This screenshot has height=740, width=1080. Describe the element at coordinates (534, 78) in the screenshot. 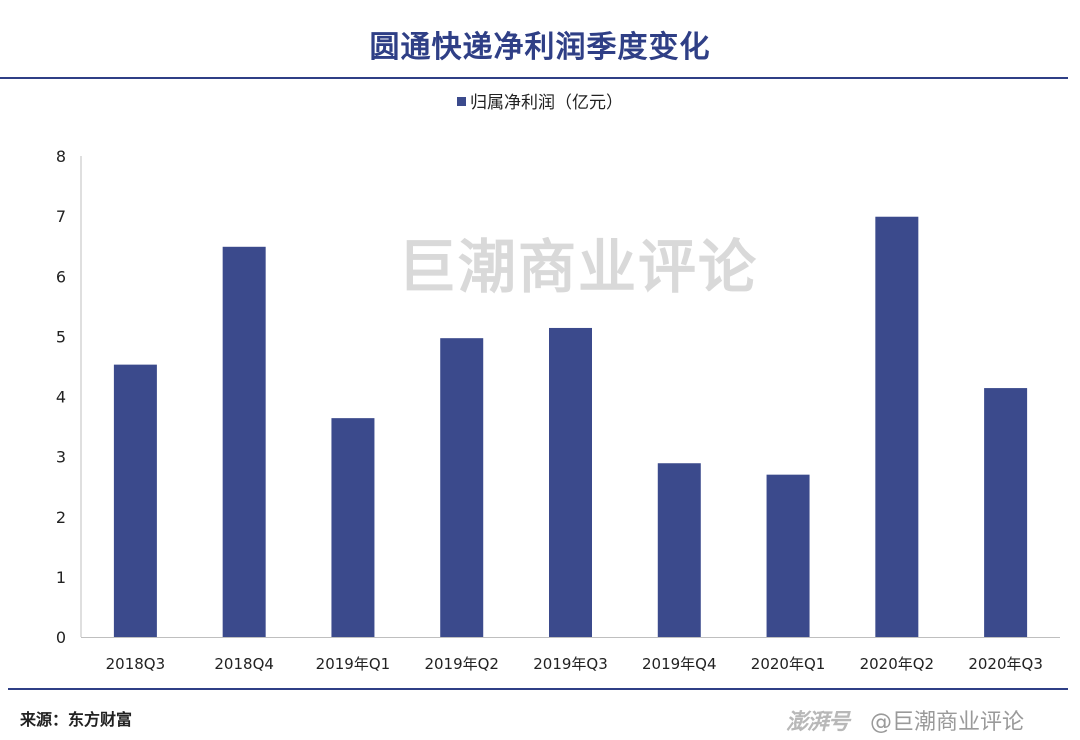

I see `title-divider` at that location.